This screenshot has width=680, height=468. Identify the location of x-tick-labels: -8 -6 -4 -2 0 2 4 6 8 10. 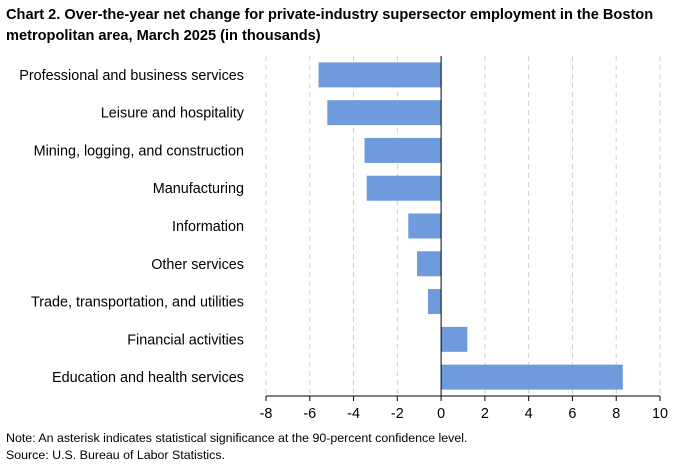
(464, 414).